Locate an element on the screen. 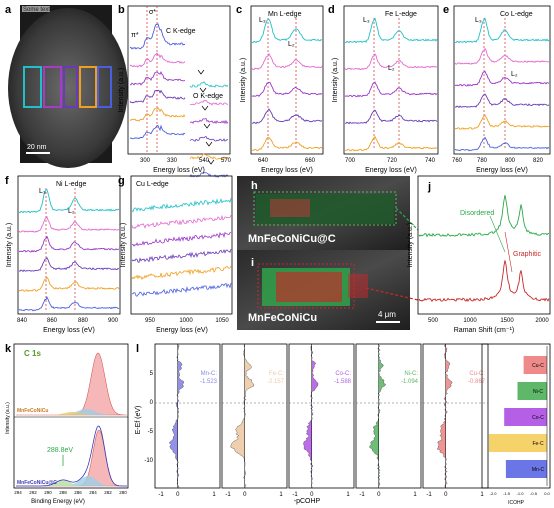 The image size is (554, 508). panel-a: a Some text 20 nm is located at coordinates (66, 86).